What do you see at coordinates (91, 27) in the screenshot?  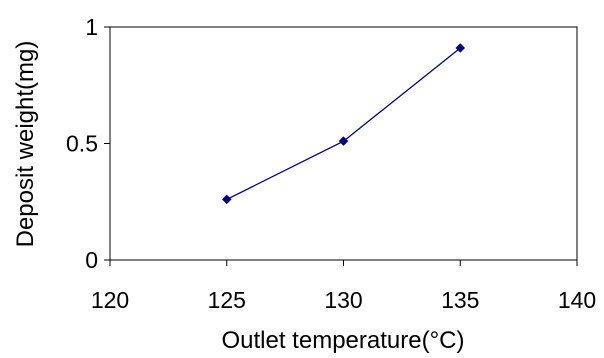 I see `y-tick-label: 1` at bounding box center [91, 27].